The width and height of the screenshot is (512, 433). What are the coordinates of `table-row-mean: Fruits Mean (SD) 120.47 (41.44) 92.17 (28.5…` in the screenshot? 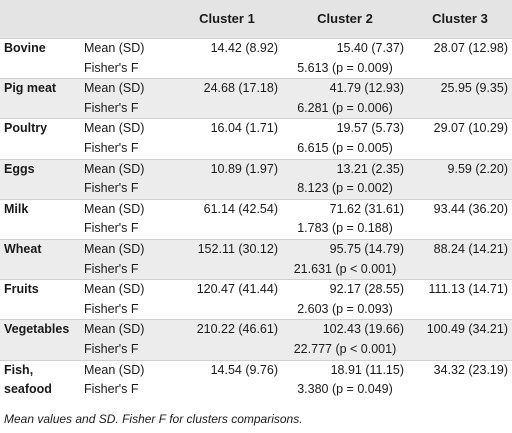 It's located at (256, 299).